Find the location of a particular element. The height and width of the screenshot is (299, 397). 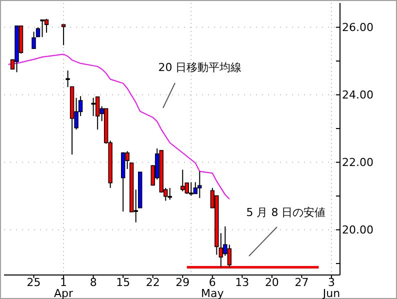

x-tick-label: 1 Apr is located at coordinates (64, 287).